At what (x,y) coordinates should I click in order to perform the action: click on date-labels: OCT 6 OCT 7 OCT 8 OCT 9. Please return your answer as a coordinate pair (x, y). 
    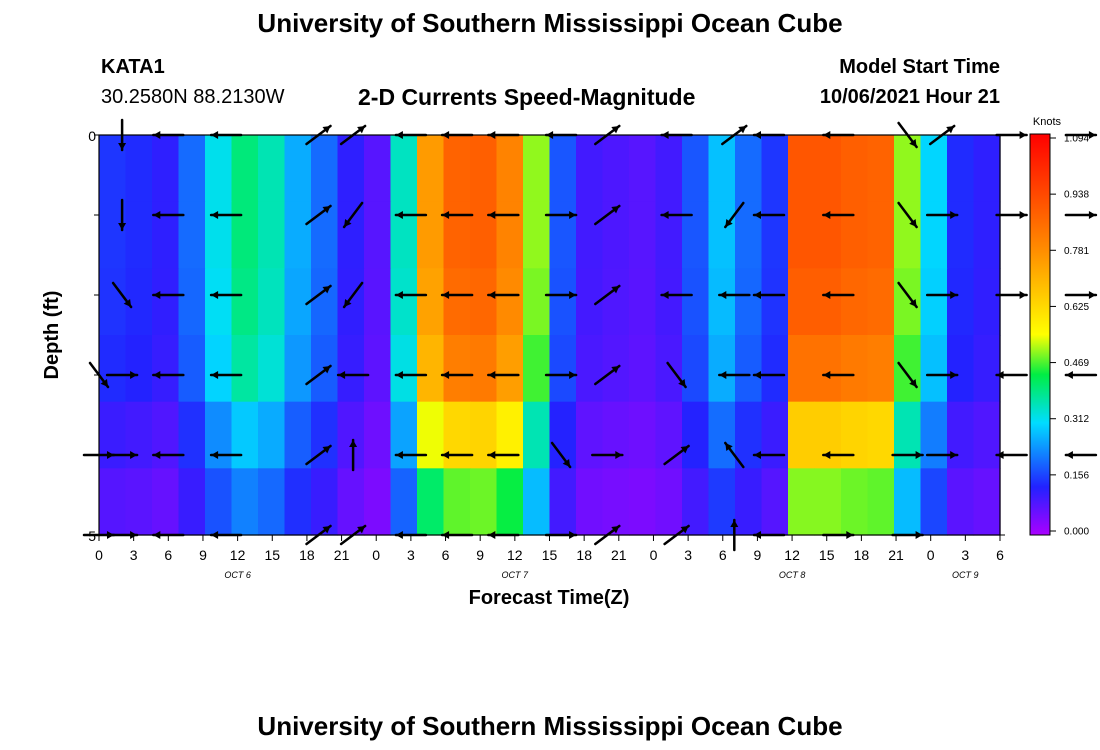
    Looking at the image, I should click on (601, 575).